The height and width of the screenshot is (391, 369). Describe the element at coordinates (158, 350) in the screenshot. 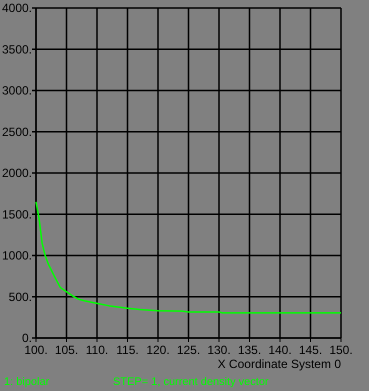

I see `x-tick-label: 120.` at that location.